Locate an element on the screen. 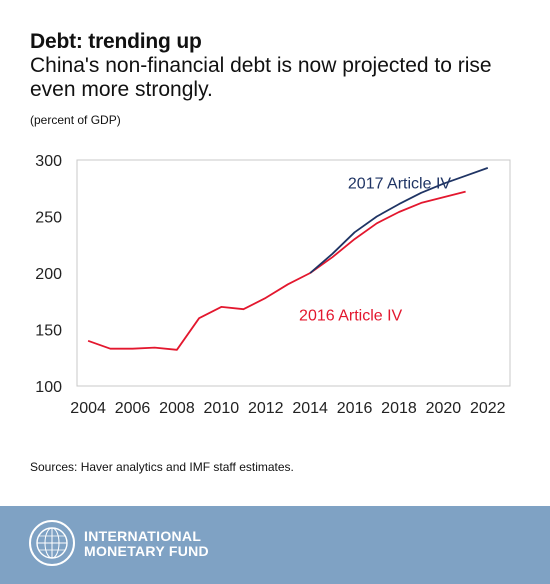 The image size is (550, 584). x-tick-label: 2008 is located at coordinates (177, 408).